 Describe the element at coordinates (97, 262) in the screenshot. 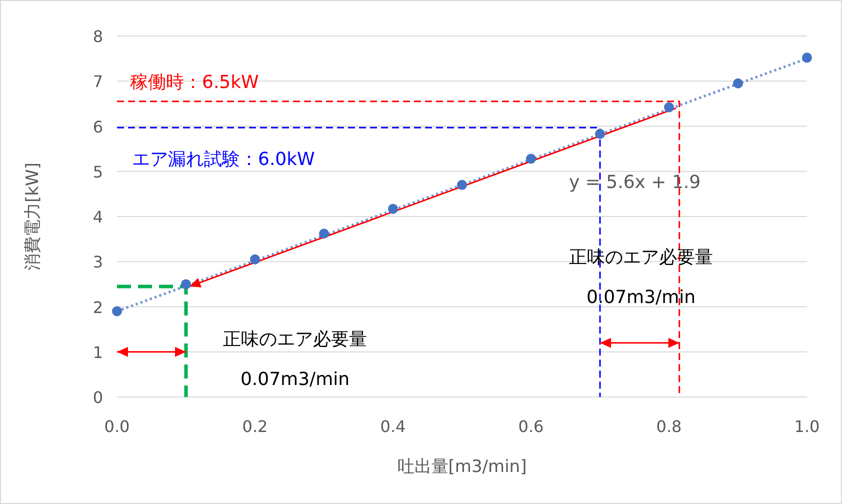

I see `y-tick-label: 3` at that location.